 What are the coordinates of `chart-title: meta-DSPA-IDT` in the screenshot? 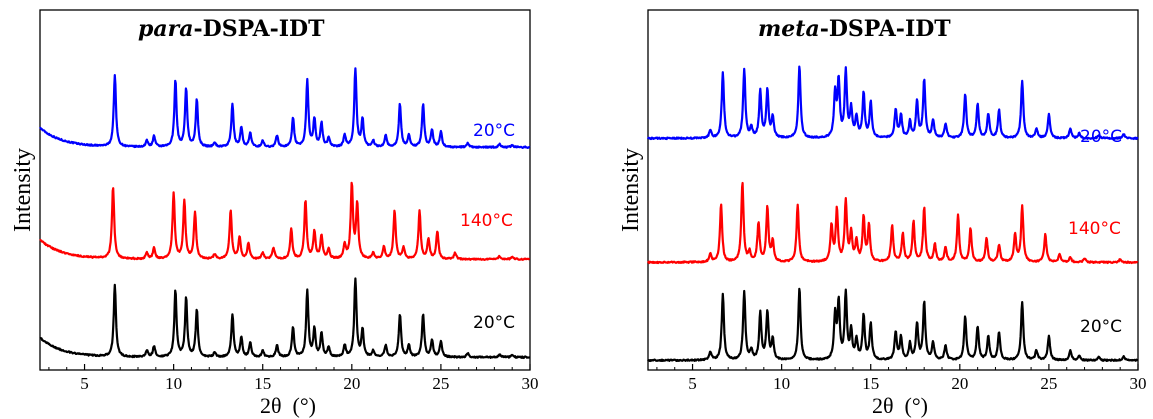 It's located at (854, 29).